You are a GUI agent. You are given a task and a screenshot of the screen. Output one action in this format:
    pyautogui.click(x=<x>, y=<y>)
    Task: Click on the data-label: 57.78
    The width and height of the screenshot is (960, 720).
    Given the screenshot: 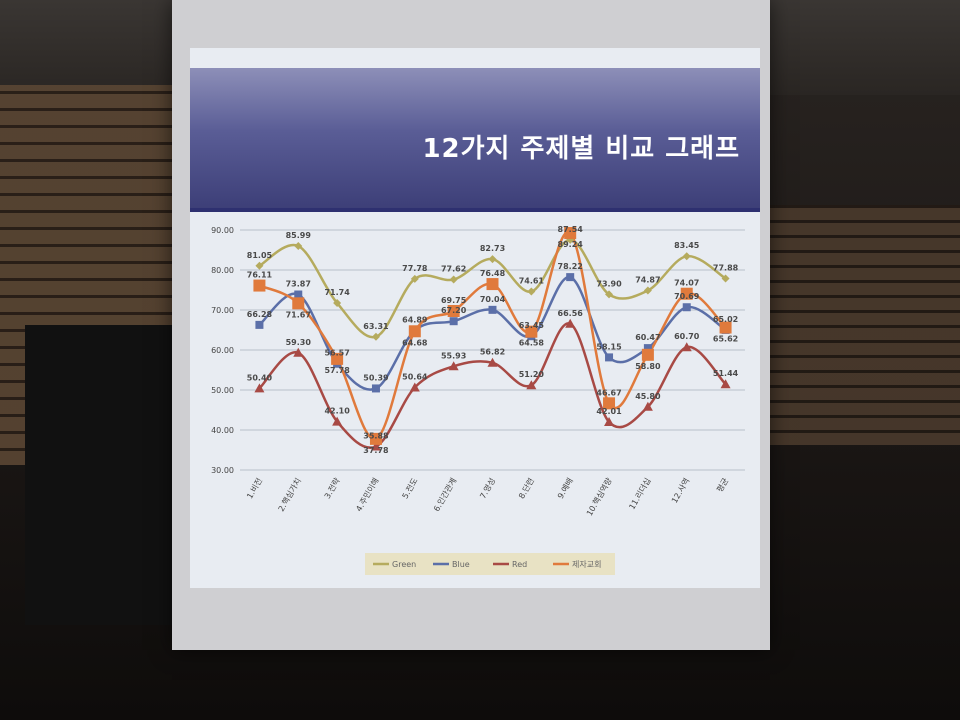 What is the action you would take?
    pyautogui.click(x=337, y=370)
    